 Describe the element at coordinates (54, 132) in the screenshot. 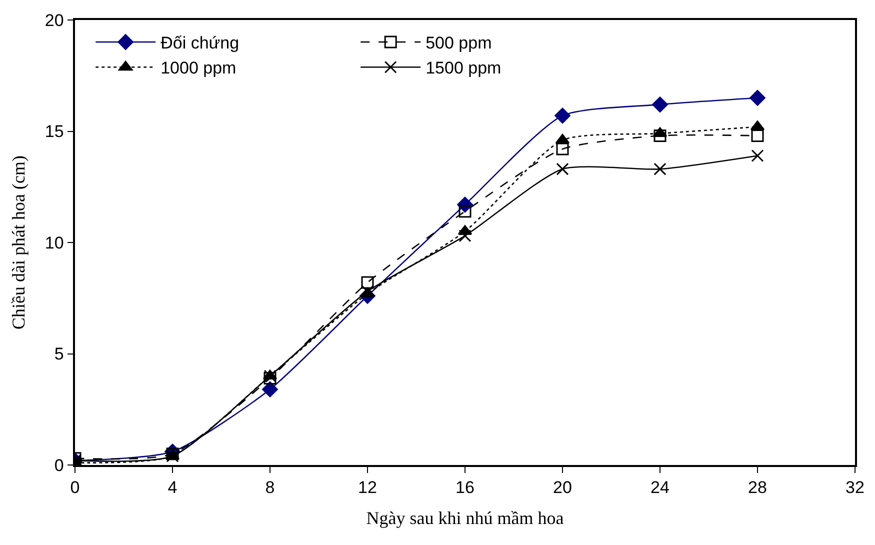

I see `y-tick-label: 15` at that location.